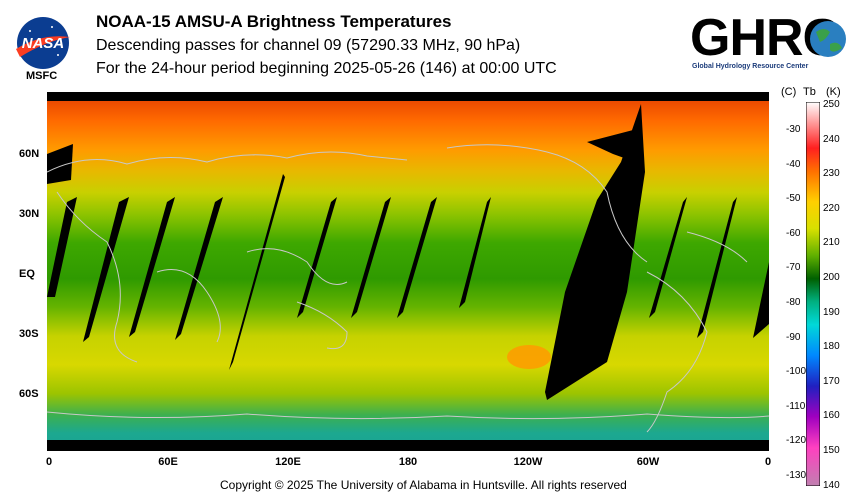 The width and height of the screenshot is (854, 502). What do you see at coordinates (793, 199) in the screenshot?
I see `colorbar-tick-c: -50` at bounding box center [793, 199].